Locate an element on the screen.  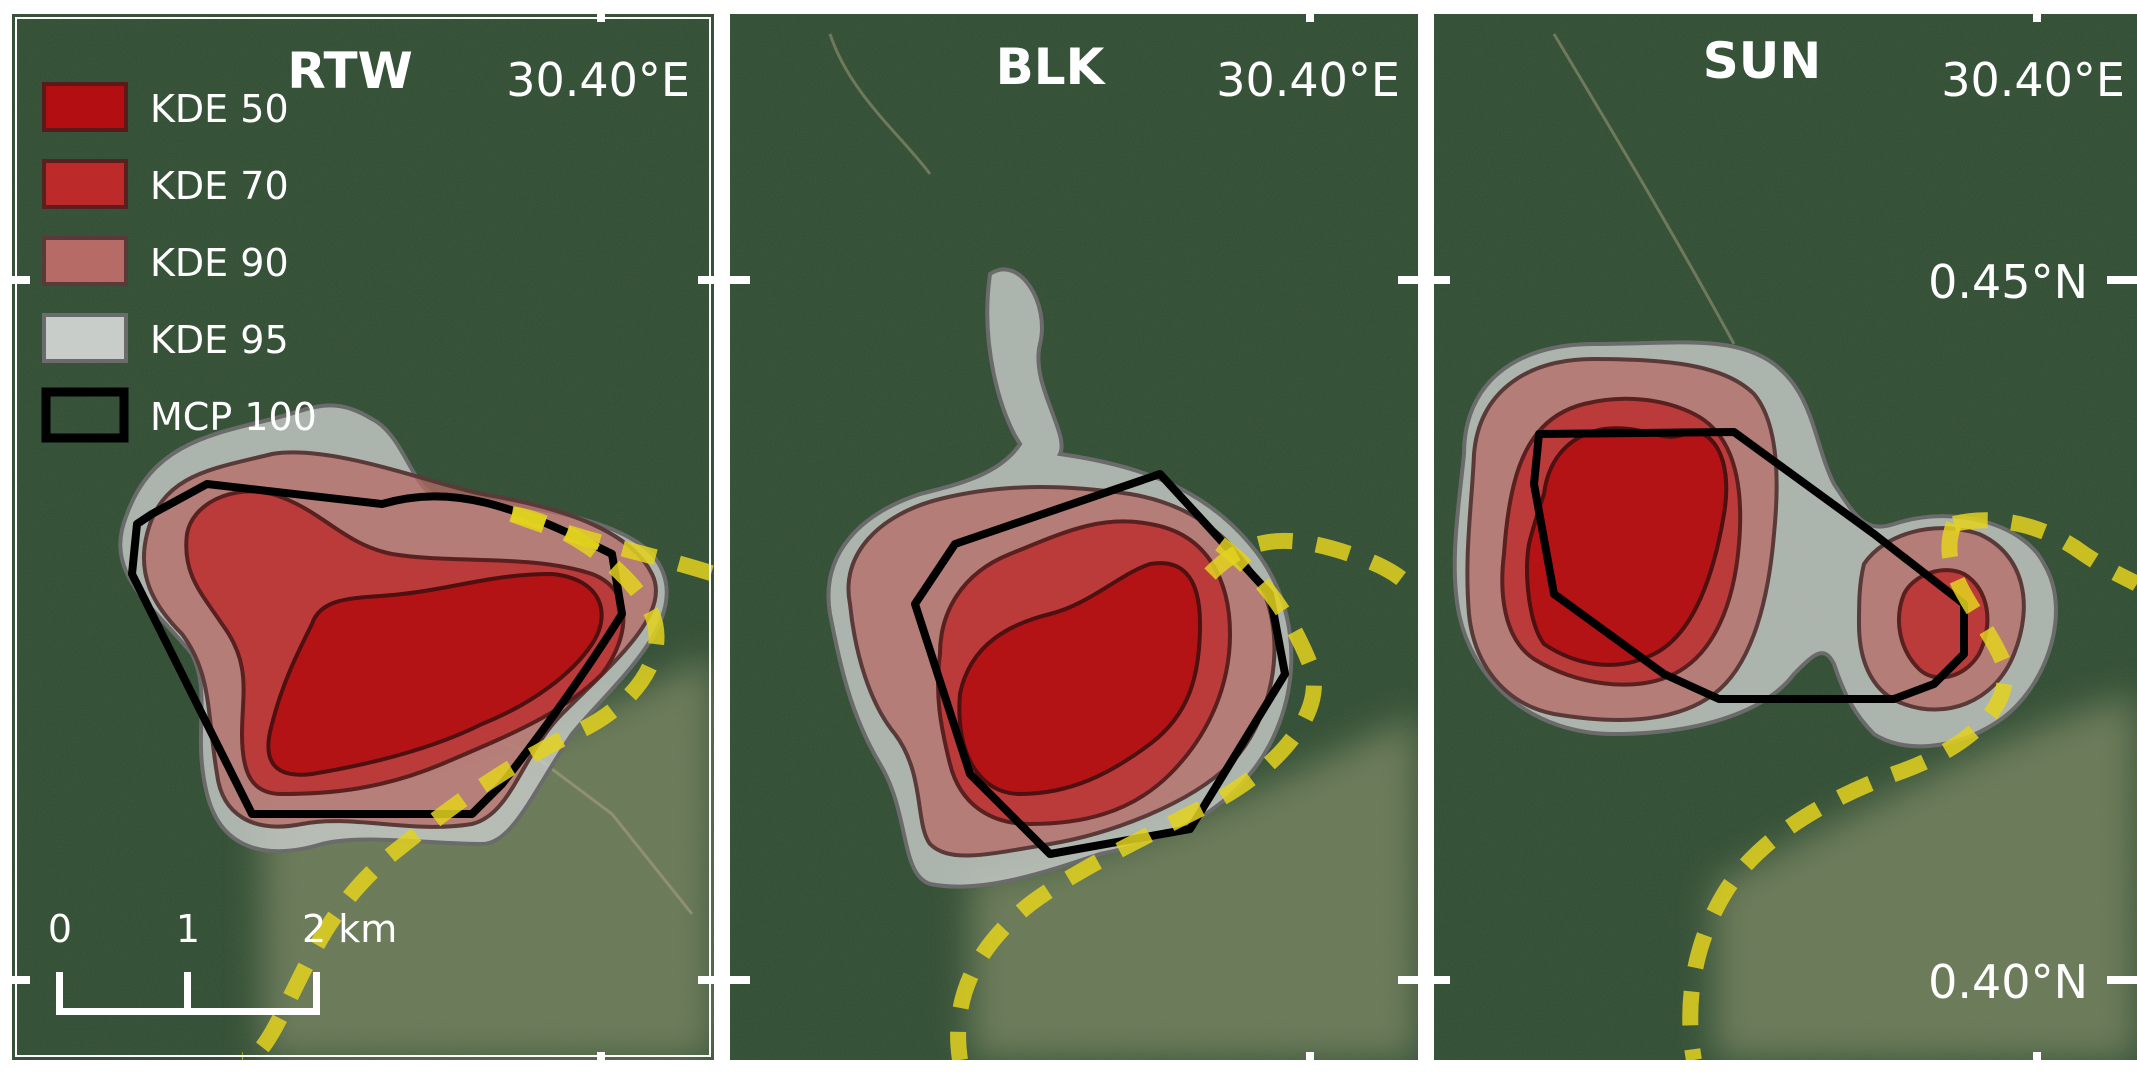
longitude-label-sun: 30.40°E is located at coordinates (2033, 80).